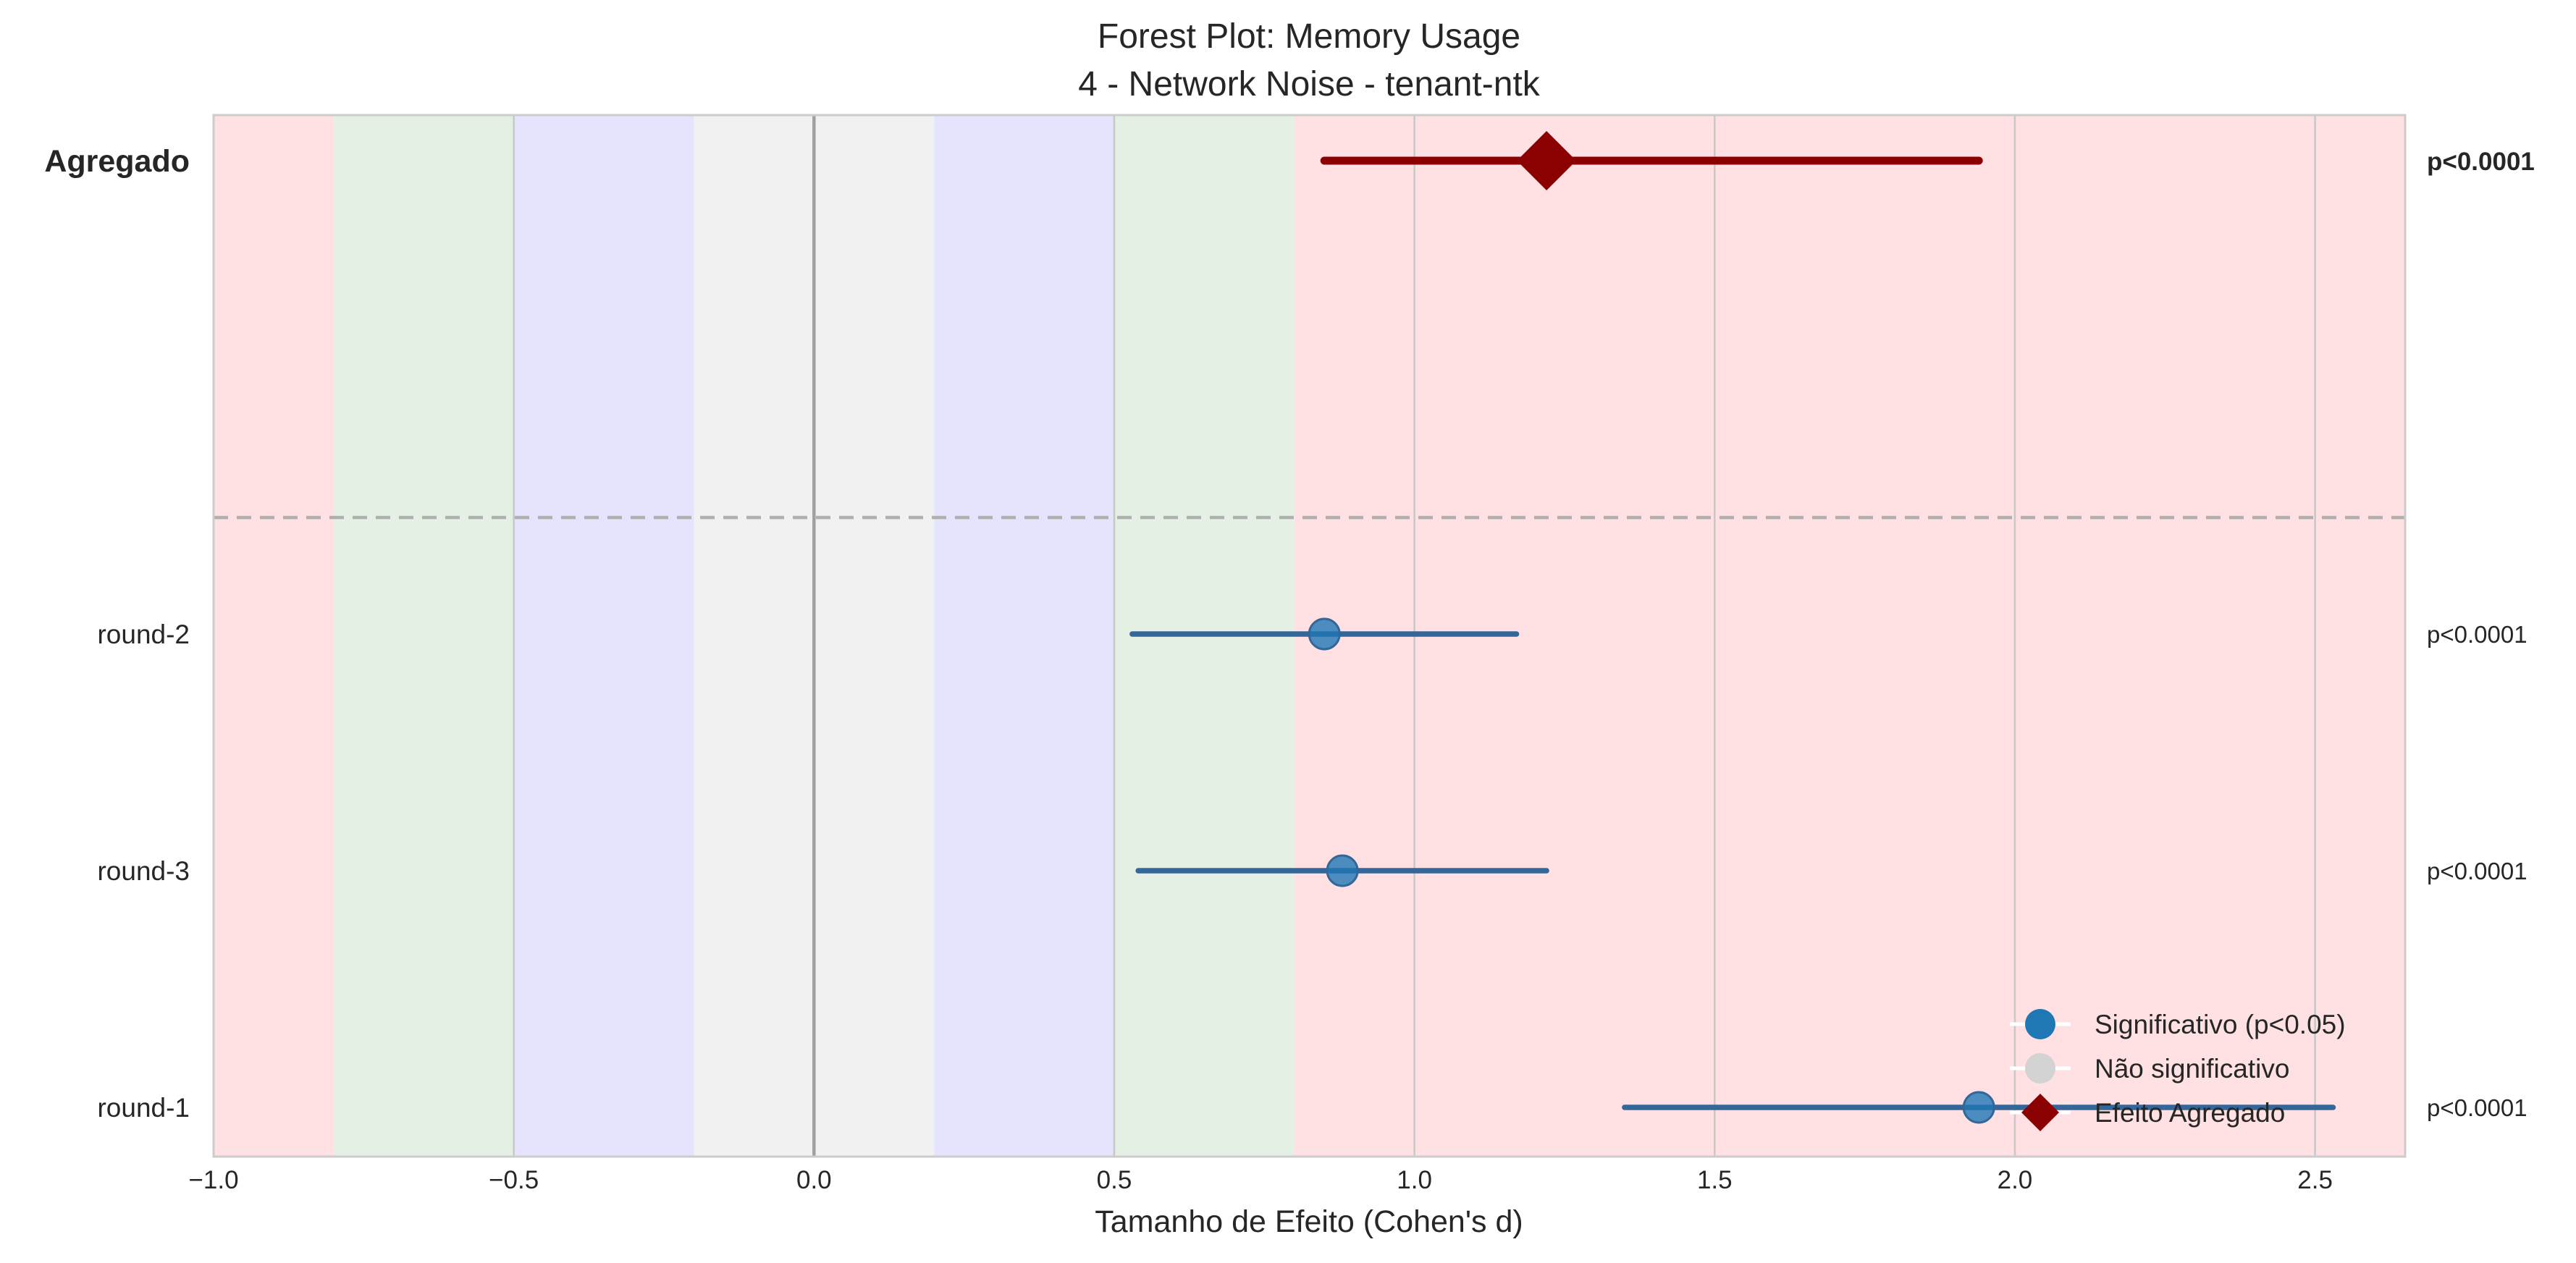 Image resolution: width=2576 pixels, height=1263 pixels. What do you see at coordinates (814, 1180) in the screenshot?
I see `x-tick-label: 0.0` at bounding box center [814, 1180].